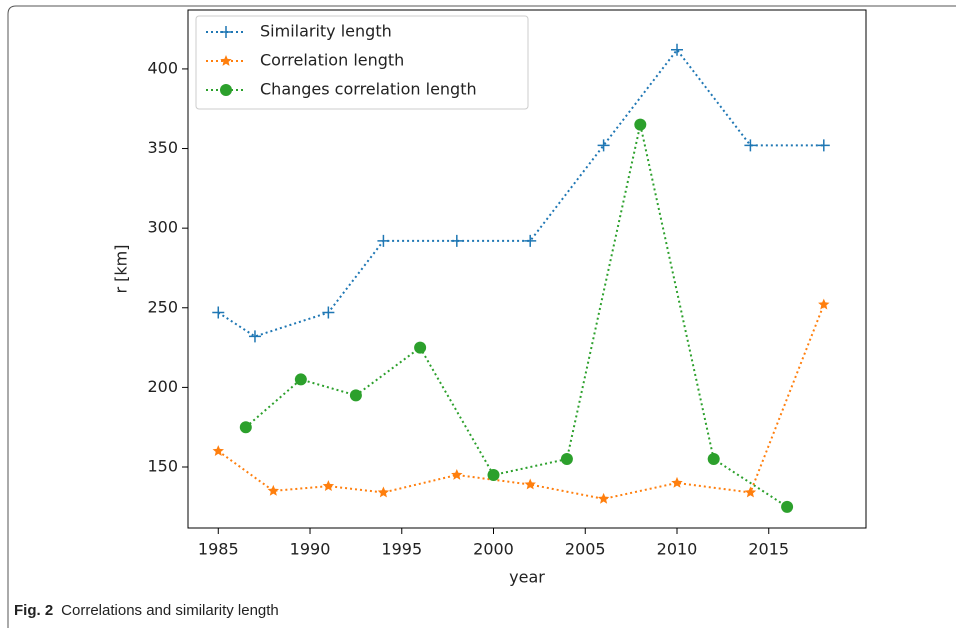 The height and width of the screenshot is (632, 956). Describe the element at coordinates (493, 549) in the screenshot. I see `x-tick-label: 2000` at that location.